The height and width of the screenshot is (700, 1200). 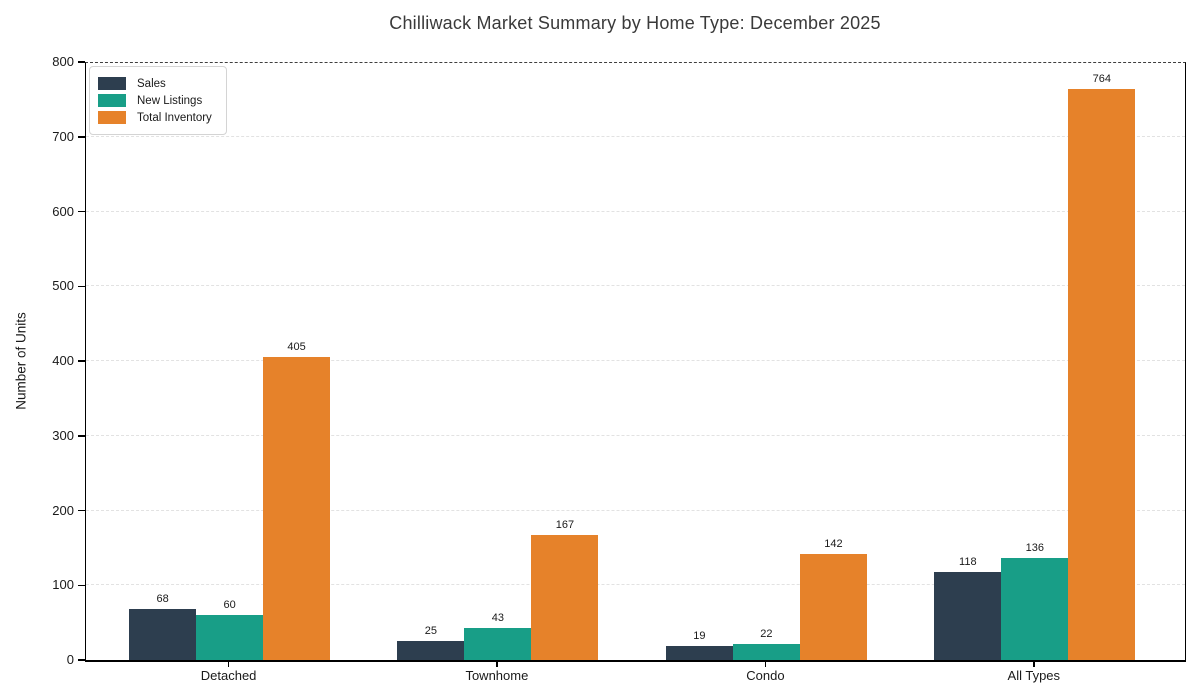 I want to click on bar-value-new-listings-all-types: 136, so click(x=1034, y=548).